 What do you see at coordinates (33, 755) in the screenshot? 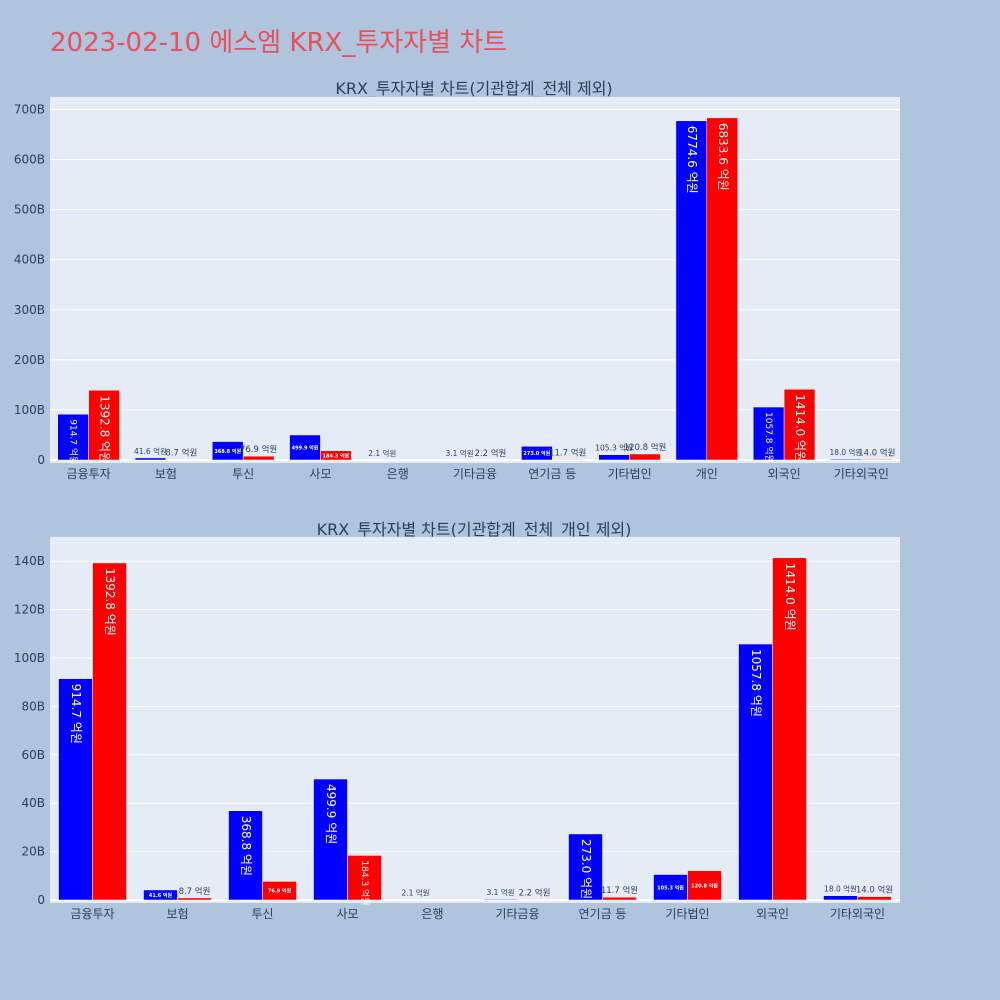
I see `y-tick-label: 60B` at bounding box center [33, 755].